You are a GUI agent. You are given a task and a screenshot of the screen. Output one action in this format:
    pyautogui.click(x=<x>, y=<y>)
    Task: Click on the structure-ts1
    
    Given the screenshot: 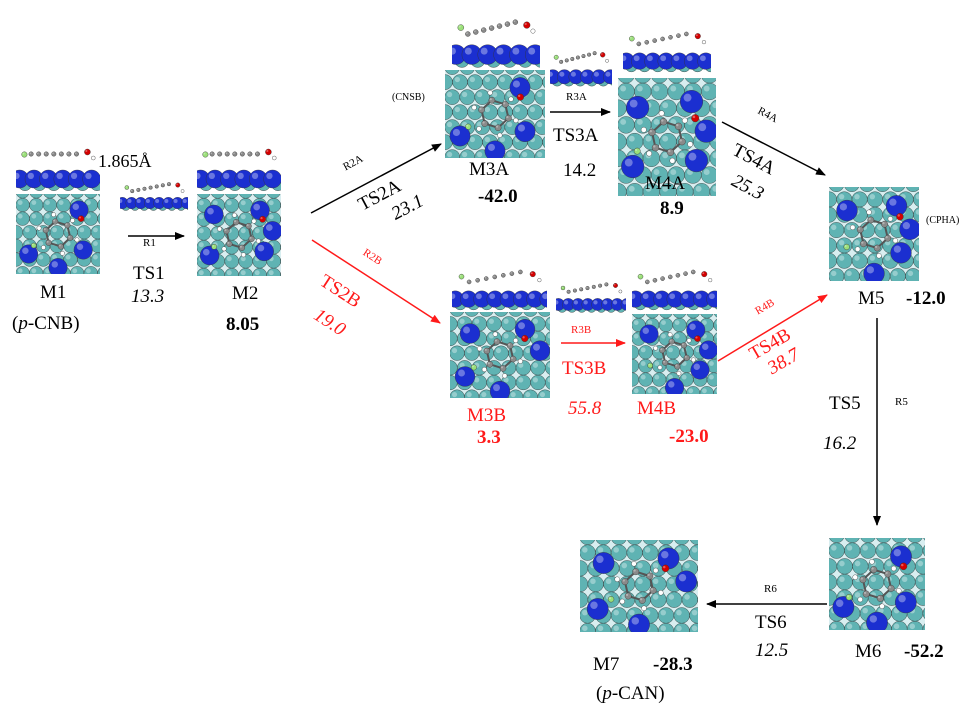 What is the action you would take?
    pyautogui.click(x=154, y=196)
    